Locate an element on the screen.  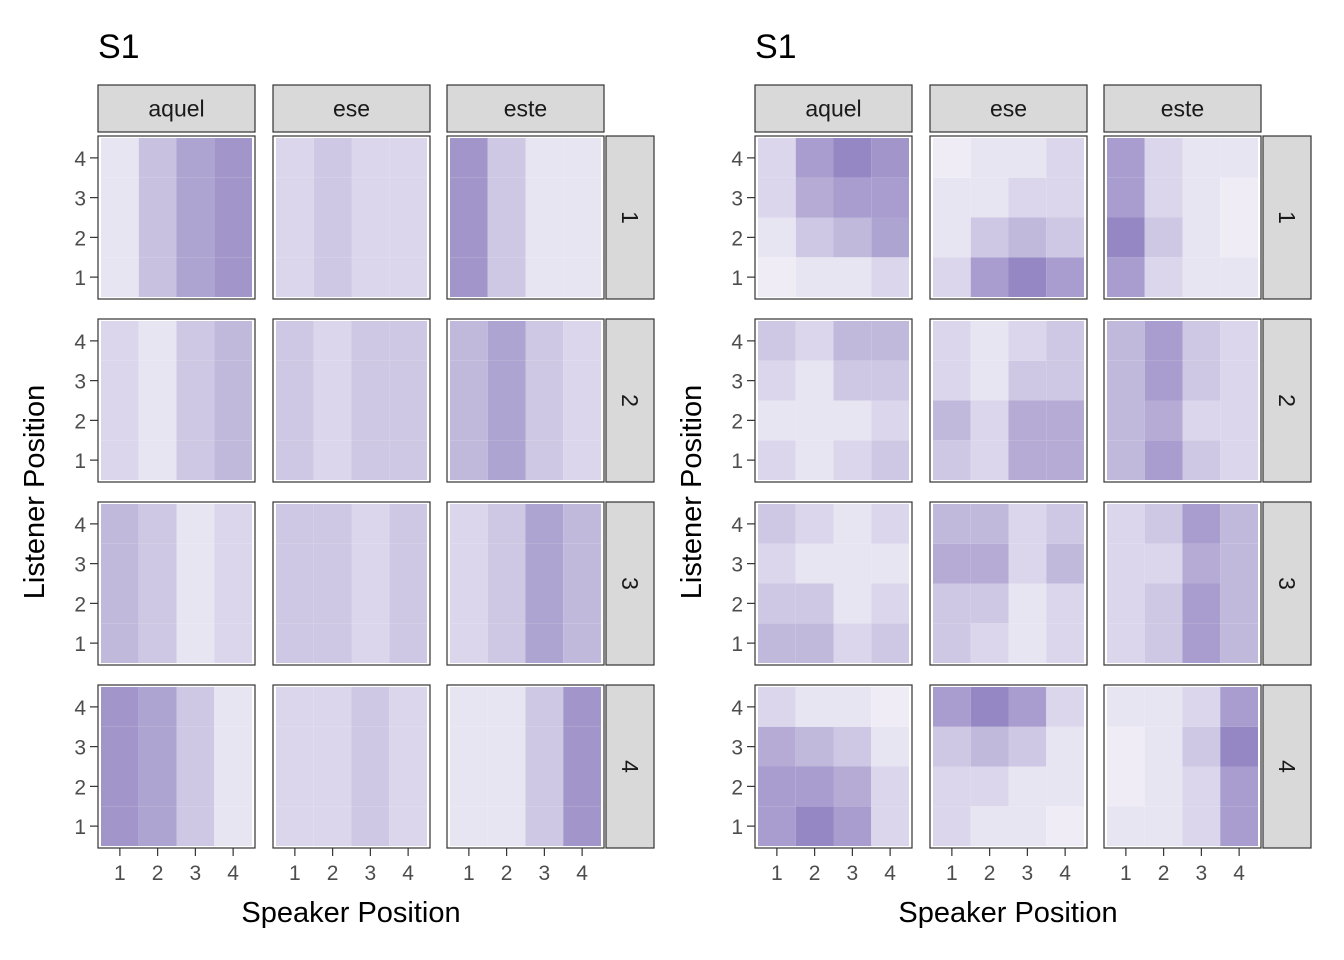
facet-strip-ese is located at coordinates (351, 108).